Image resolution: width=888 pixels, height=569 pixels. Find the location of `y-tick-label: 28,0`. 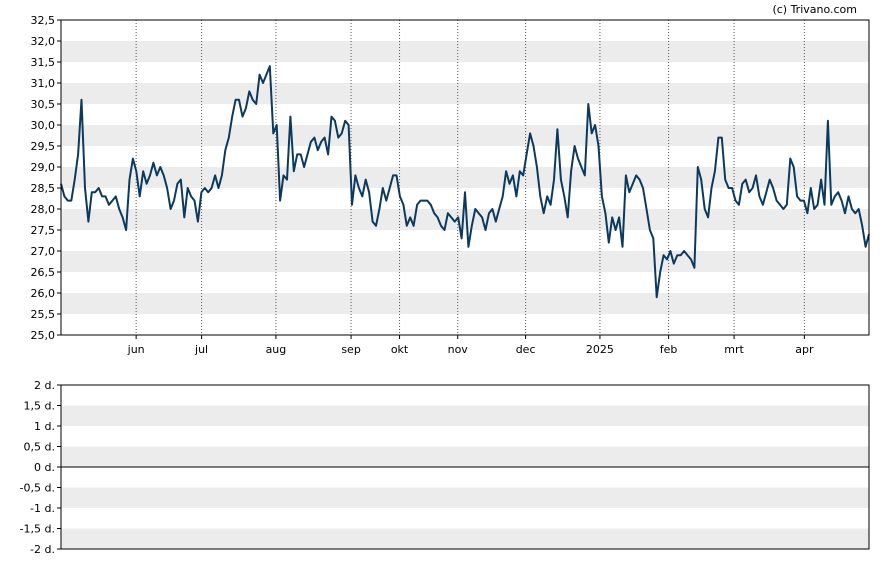

y-tick-label: 28,0 is located at coordinates (43, 209).